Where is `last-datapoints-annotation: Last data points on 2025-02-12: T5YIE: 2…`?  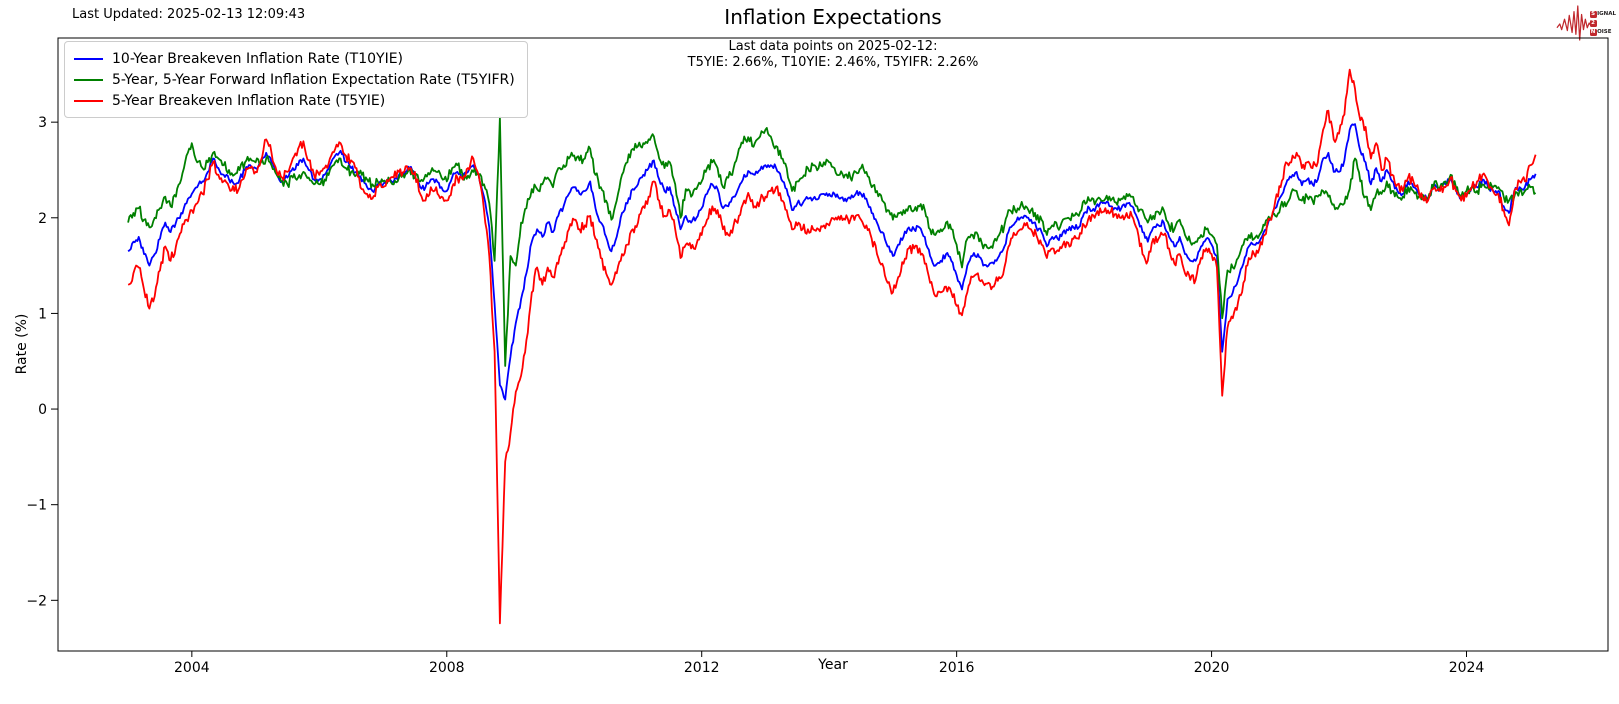 last-datapoints-annotation: Last data points on 2025-02-12: T5YIE: 2… is located at coordinates (833, 55).